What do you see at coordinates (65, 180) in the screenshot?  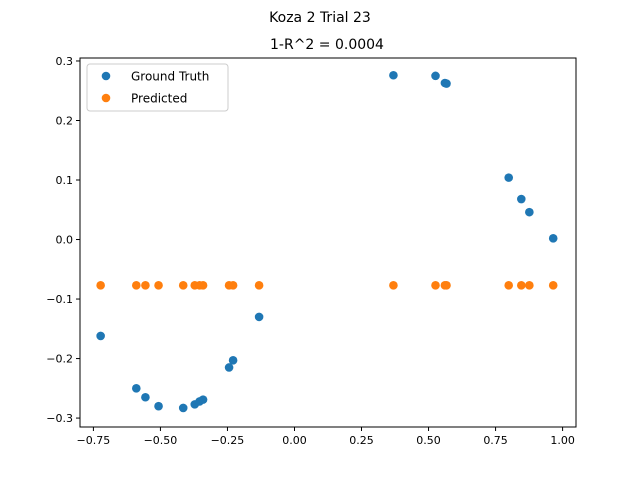 I see `y-tick-label: 0.1` at bounding box center [65, 180].